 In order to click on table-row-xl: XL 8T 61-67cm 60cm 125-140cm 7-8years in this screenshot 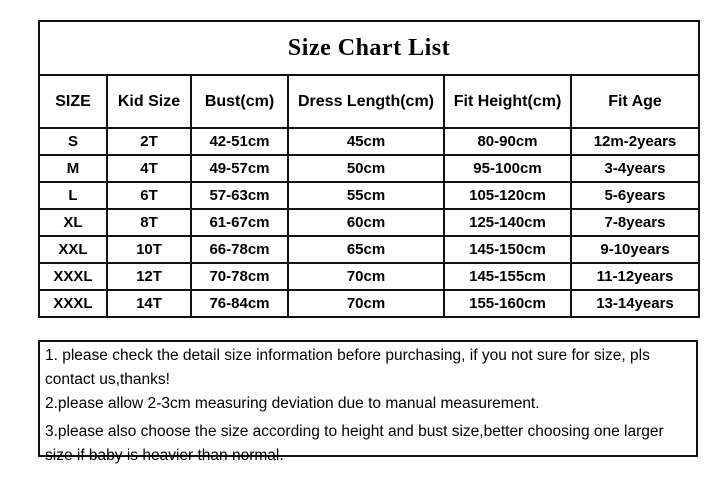, I will do `click(369, 222)`.